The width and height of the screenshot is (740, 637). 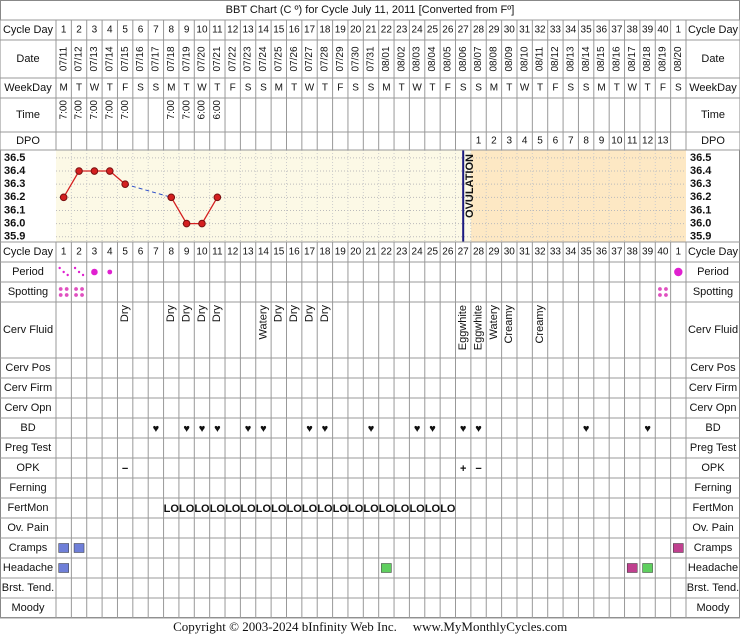 I want to click on temp-line, so click(x=194, y=210).